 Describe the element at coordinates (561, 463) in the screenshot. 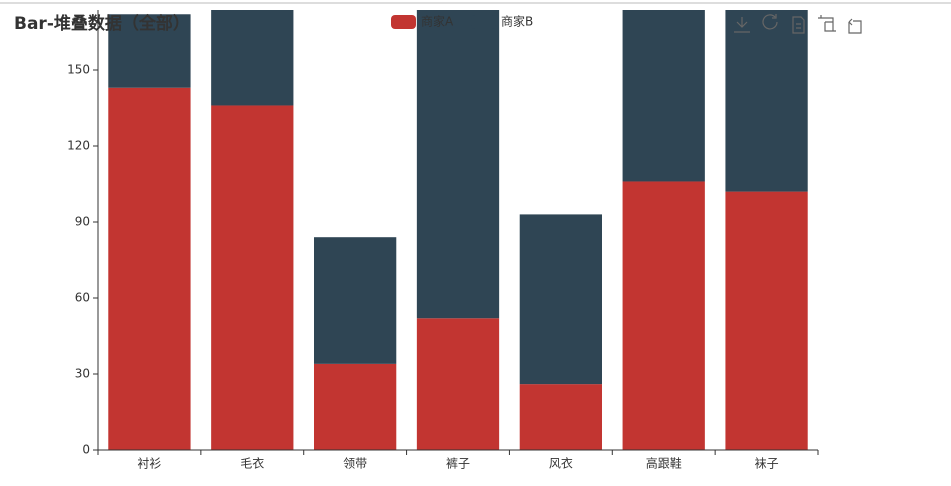

I see `x-tick-label: 风衣` at that location.